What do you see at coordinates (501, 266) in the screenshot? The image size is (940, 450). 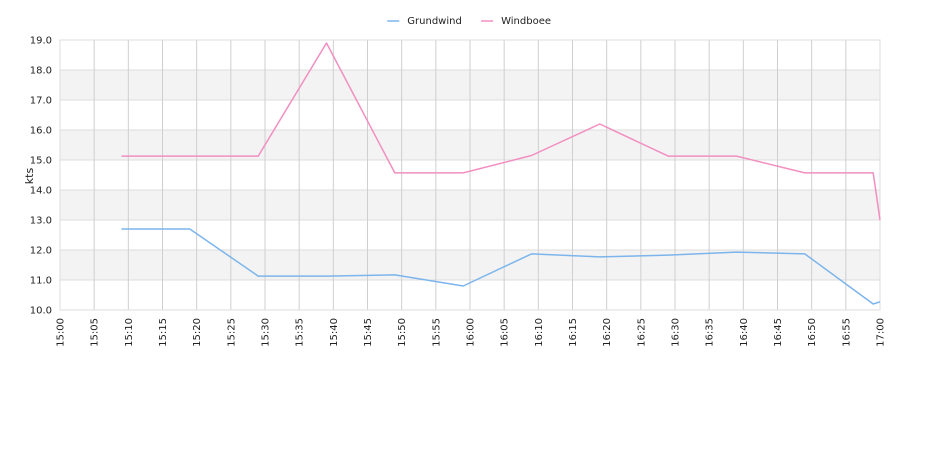 I see `series-line-grundwind` at bounding box center [501, 266].